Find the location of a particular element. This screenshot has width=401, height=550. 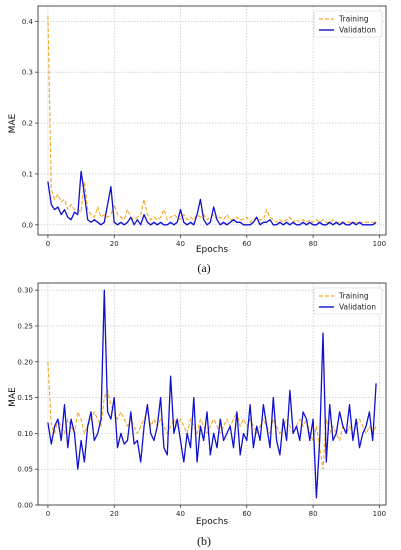

y-tick-label: 0.1 is located at coordinates (27, 174).